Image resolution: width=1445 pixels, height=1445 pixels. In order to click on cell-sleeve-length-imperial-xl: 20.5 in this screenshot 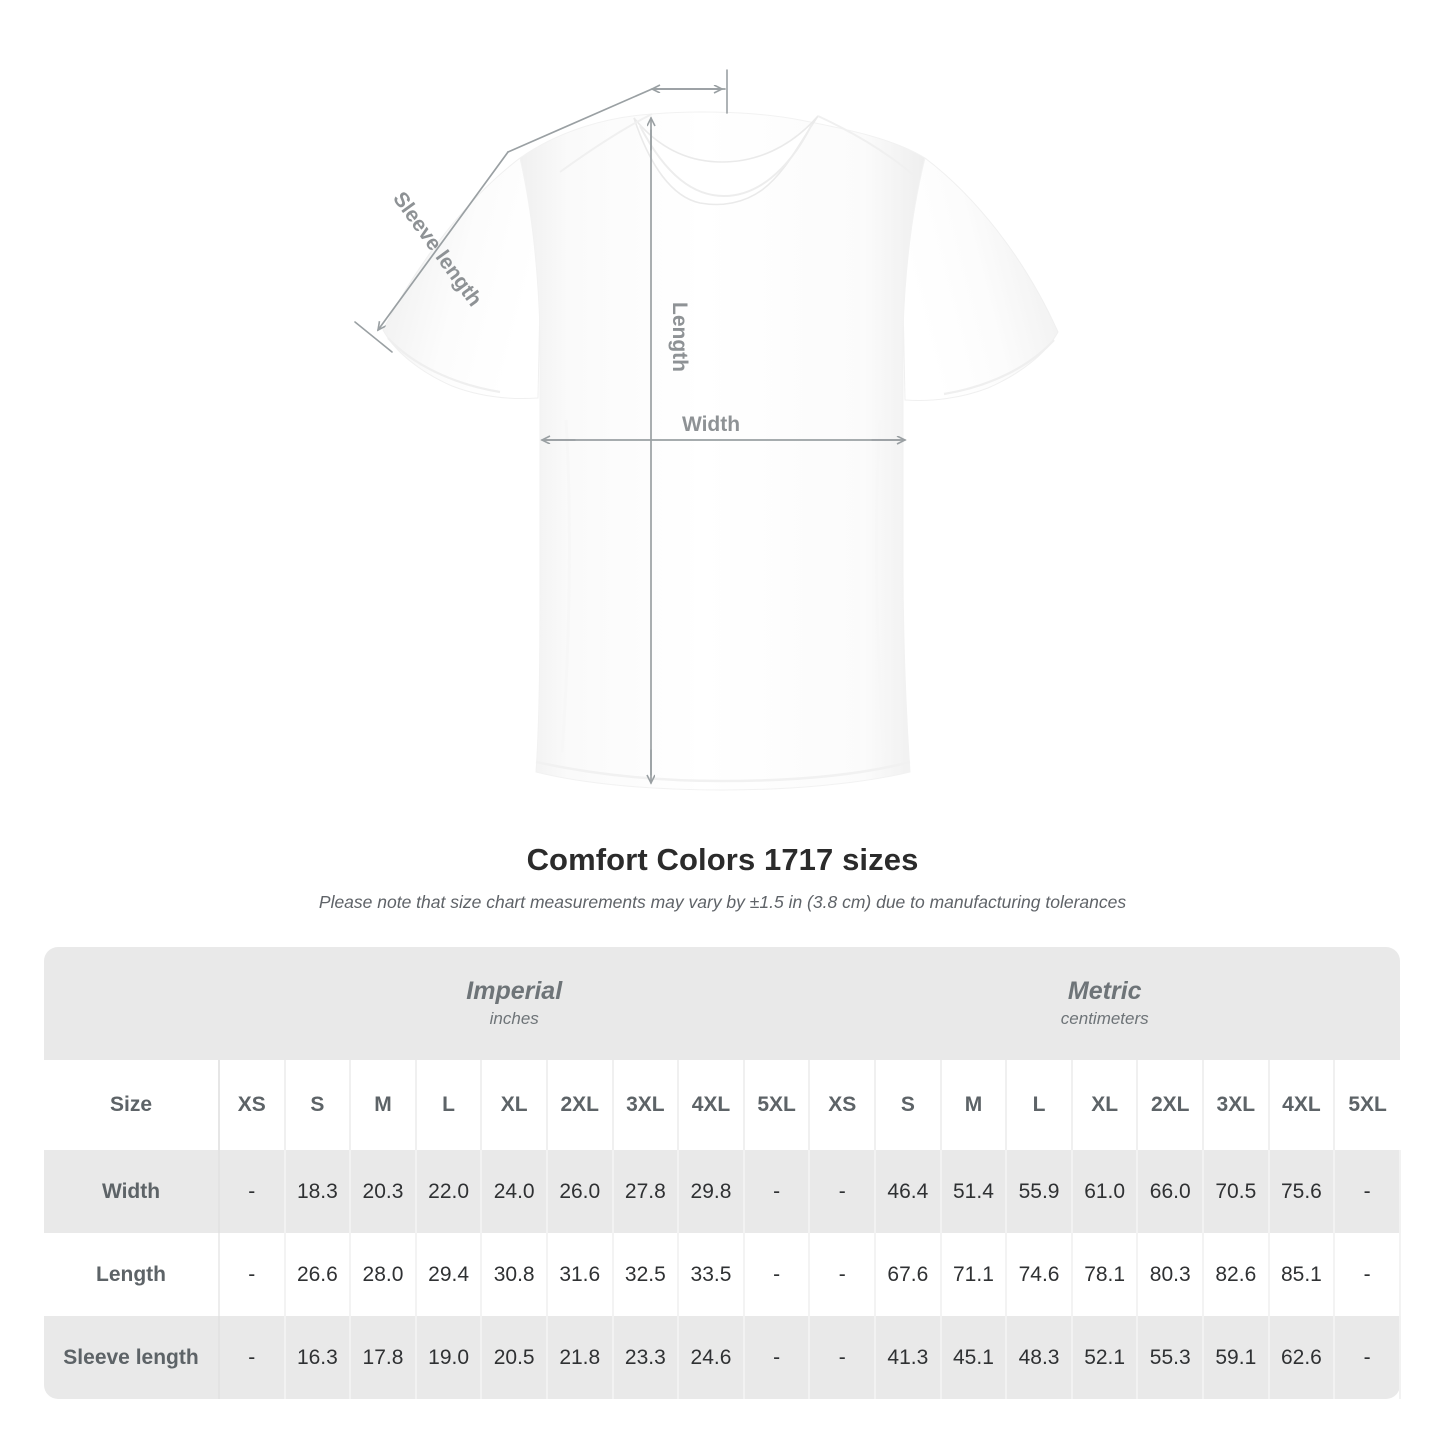, I will do `click(514, 1357)`.